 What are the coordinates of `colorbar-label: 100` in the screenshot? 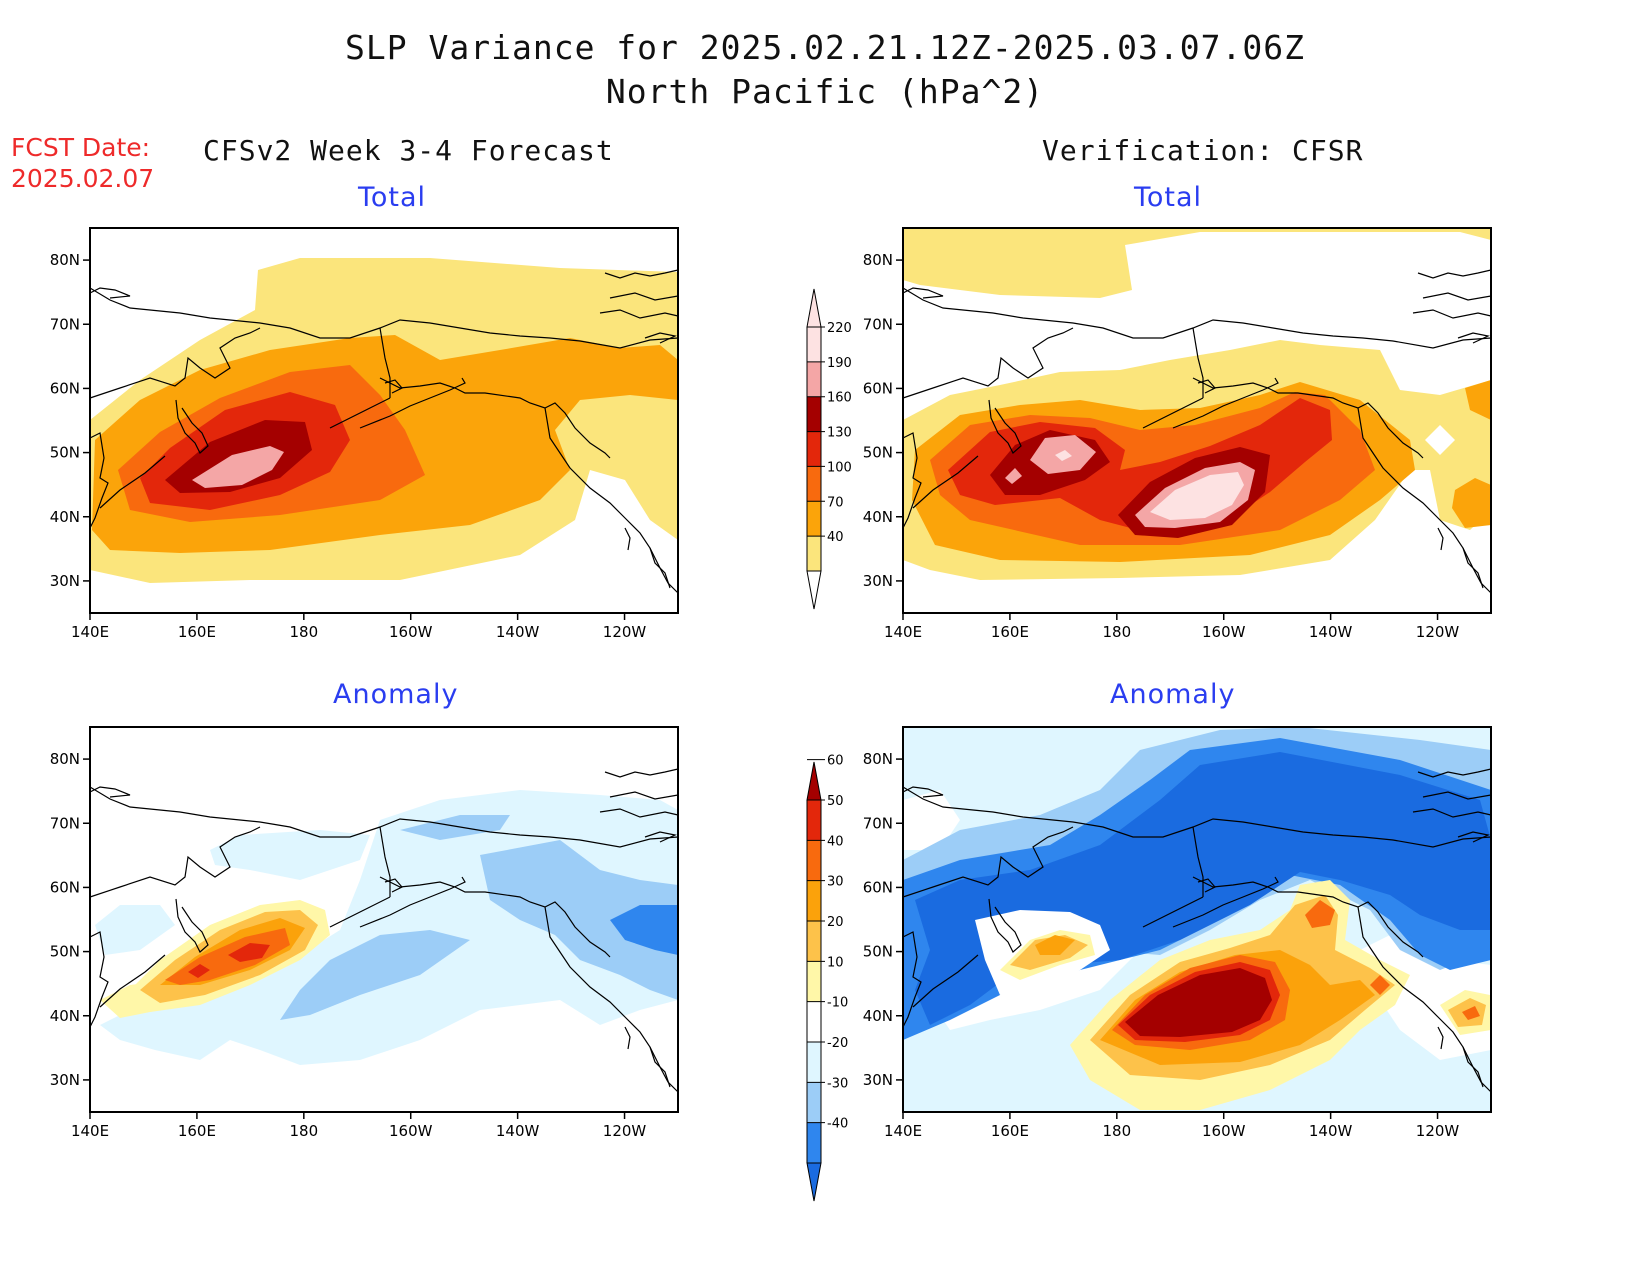 It's located at (839, 467).